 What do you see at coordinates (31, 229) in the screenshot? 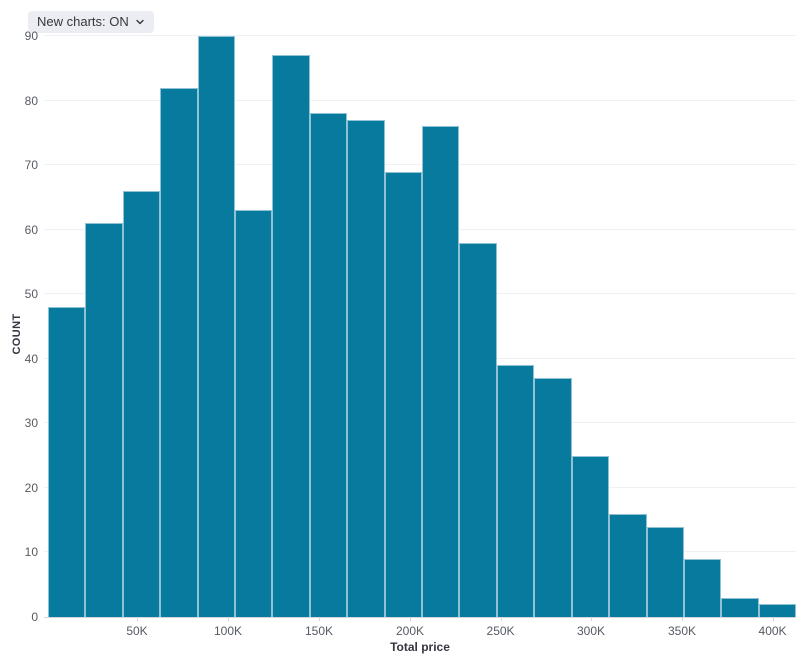
I see `y-tick-label: 60` at bounding box center [31, 229].